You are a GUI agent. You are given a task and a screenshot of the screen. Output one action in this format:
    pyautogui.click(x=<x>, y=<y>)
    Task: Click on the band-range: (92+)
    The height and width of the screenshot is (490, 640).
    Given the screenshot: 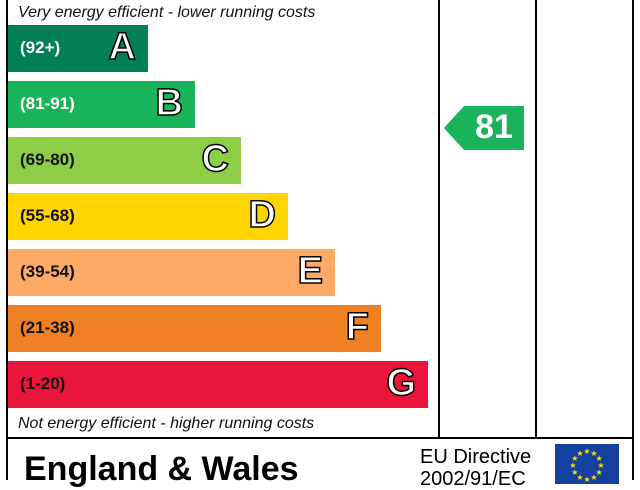 What is the action you would take?
    pyautogui.click(x=40, y=47)
    